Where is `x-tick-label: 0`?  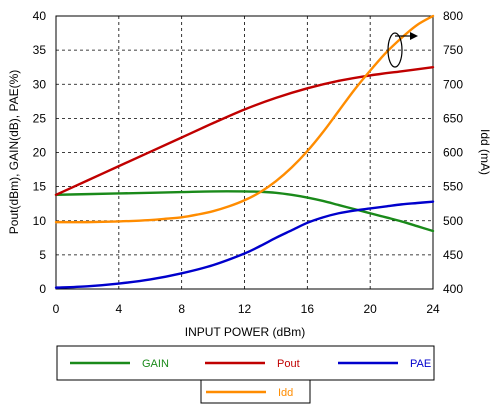
x-tick-label: 0 is located at coordinates (56, 309).